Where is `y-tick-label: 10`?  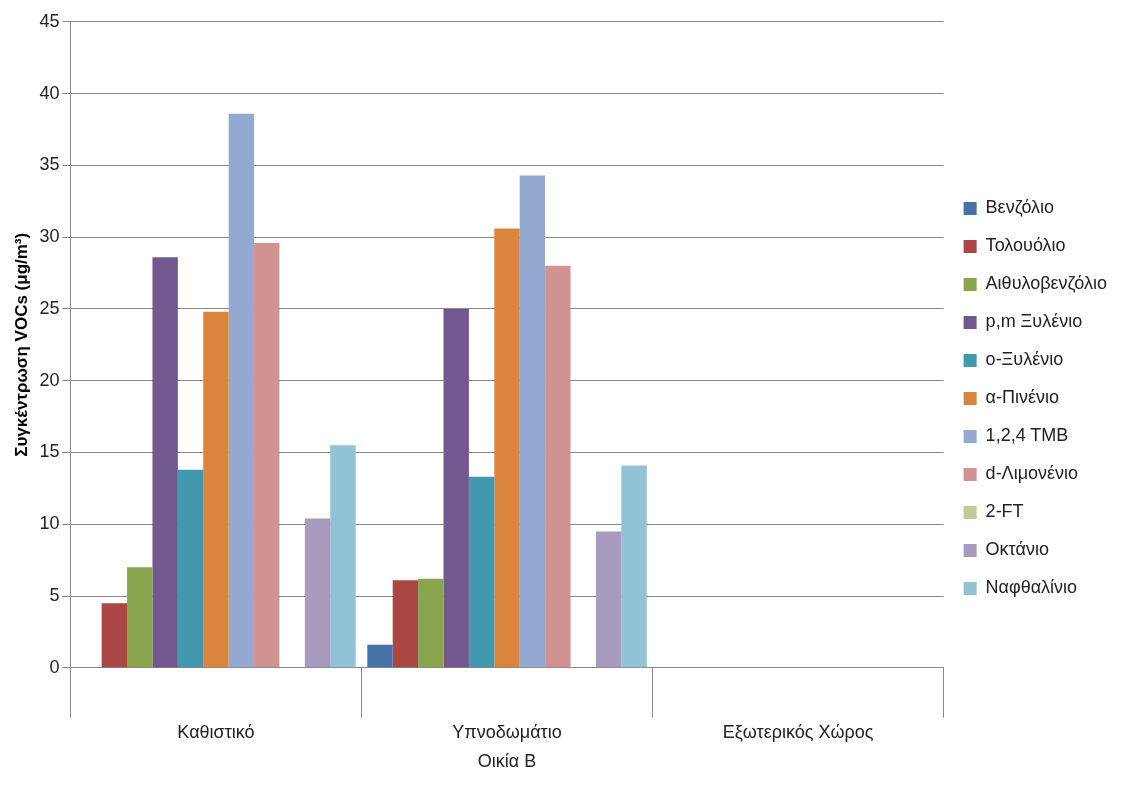 y-tick-label: 10 is located at coordinates (49, 523).